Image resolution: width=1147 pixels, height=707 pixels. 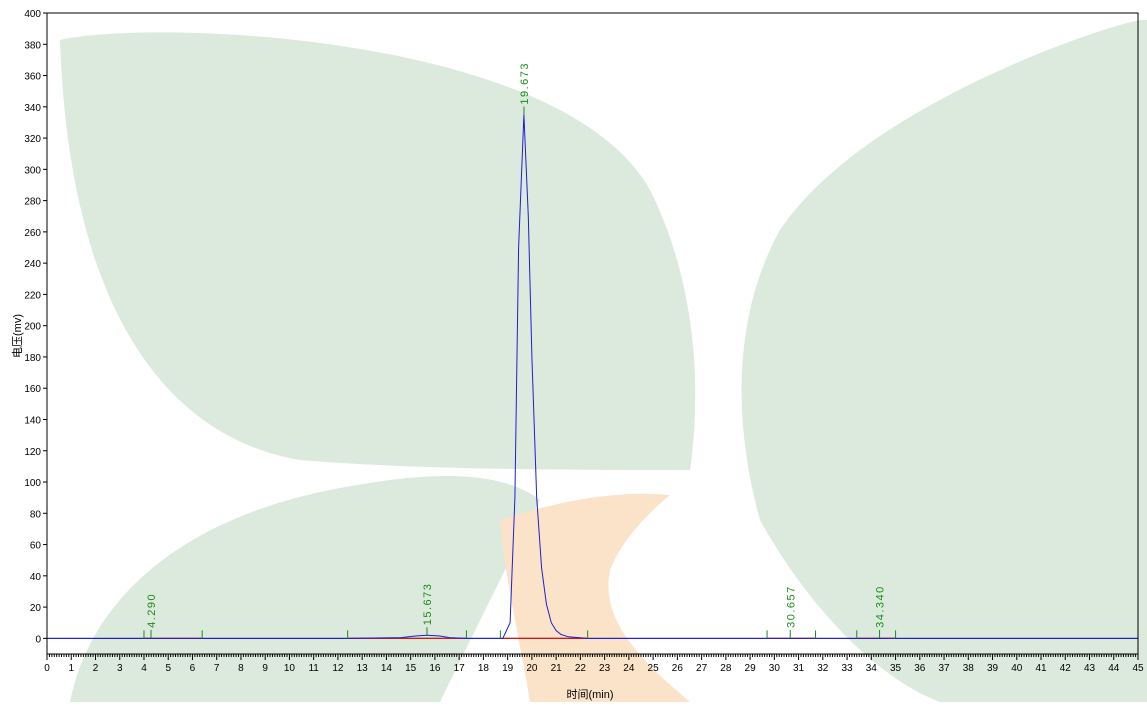 I want to click on x-tick-label: 20, so click(x=532, y=668).